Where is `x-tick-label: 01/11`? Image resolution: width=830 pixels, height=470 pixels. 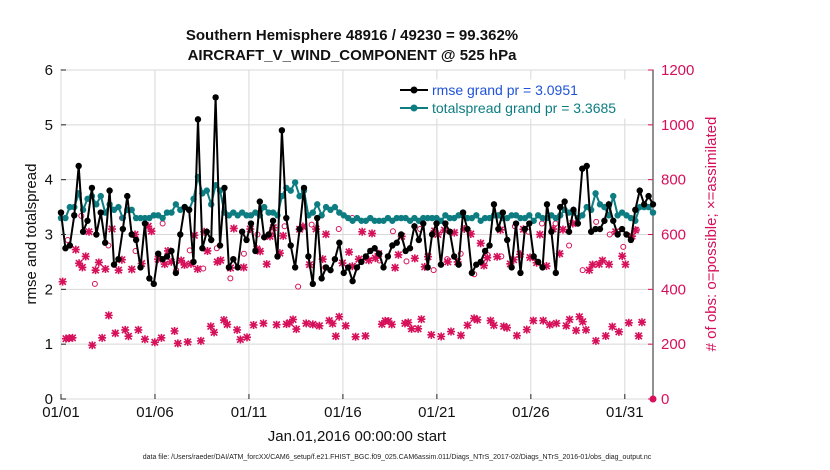 x-tick-label: 01/11 is located at coordinates (249, 412).